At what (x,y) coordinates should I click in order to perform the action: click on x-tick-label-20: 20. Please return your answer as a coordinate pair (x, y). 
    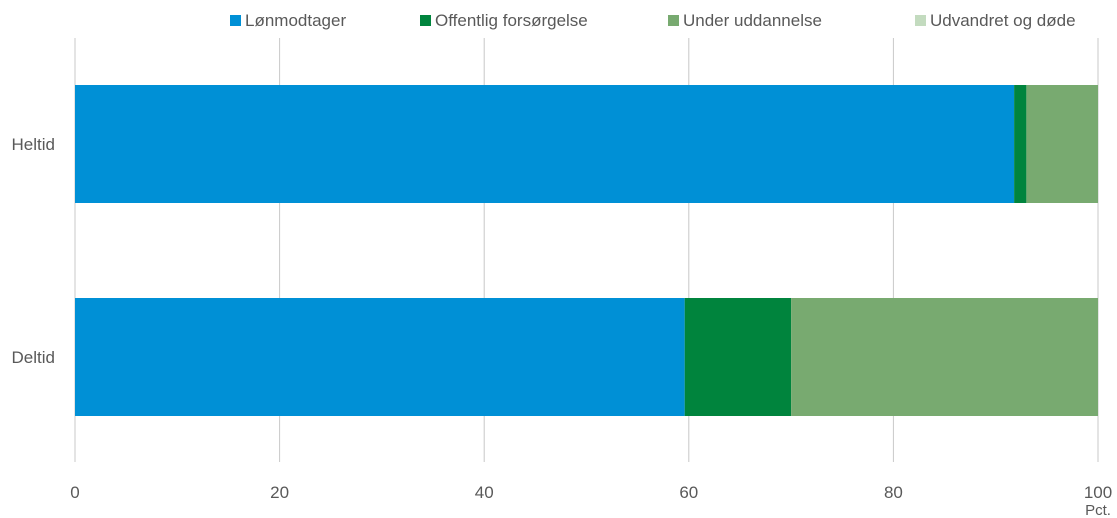
    Looking at the image, I should click on (279, 492).